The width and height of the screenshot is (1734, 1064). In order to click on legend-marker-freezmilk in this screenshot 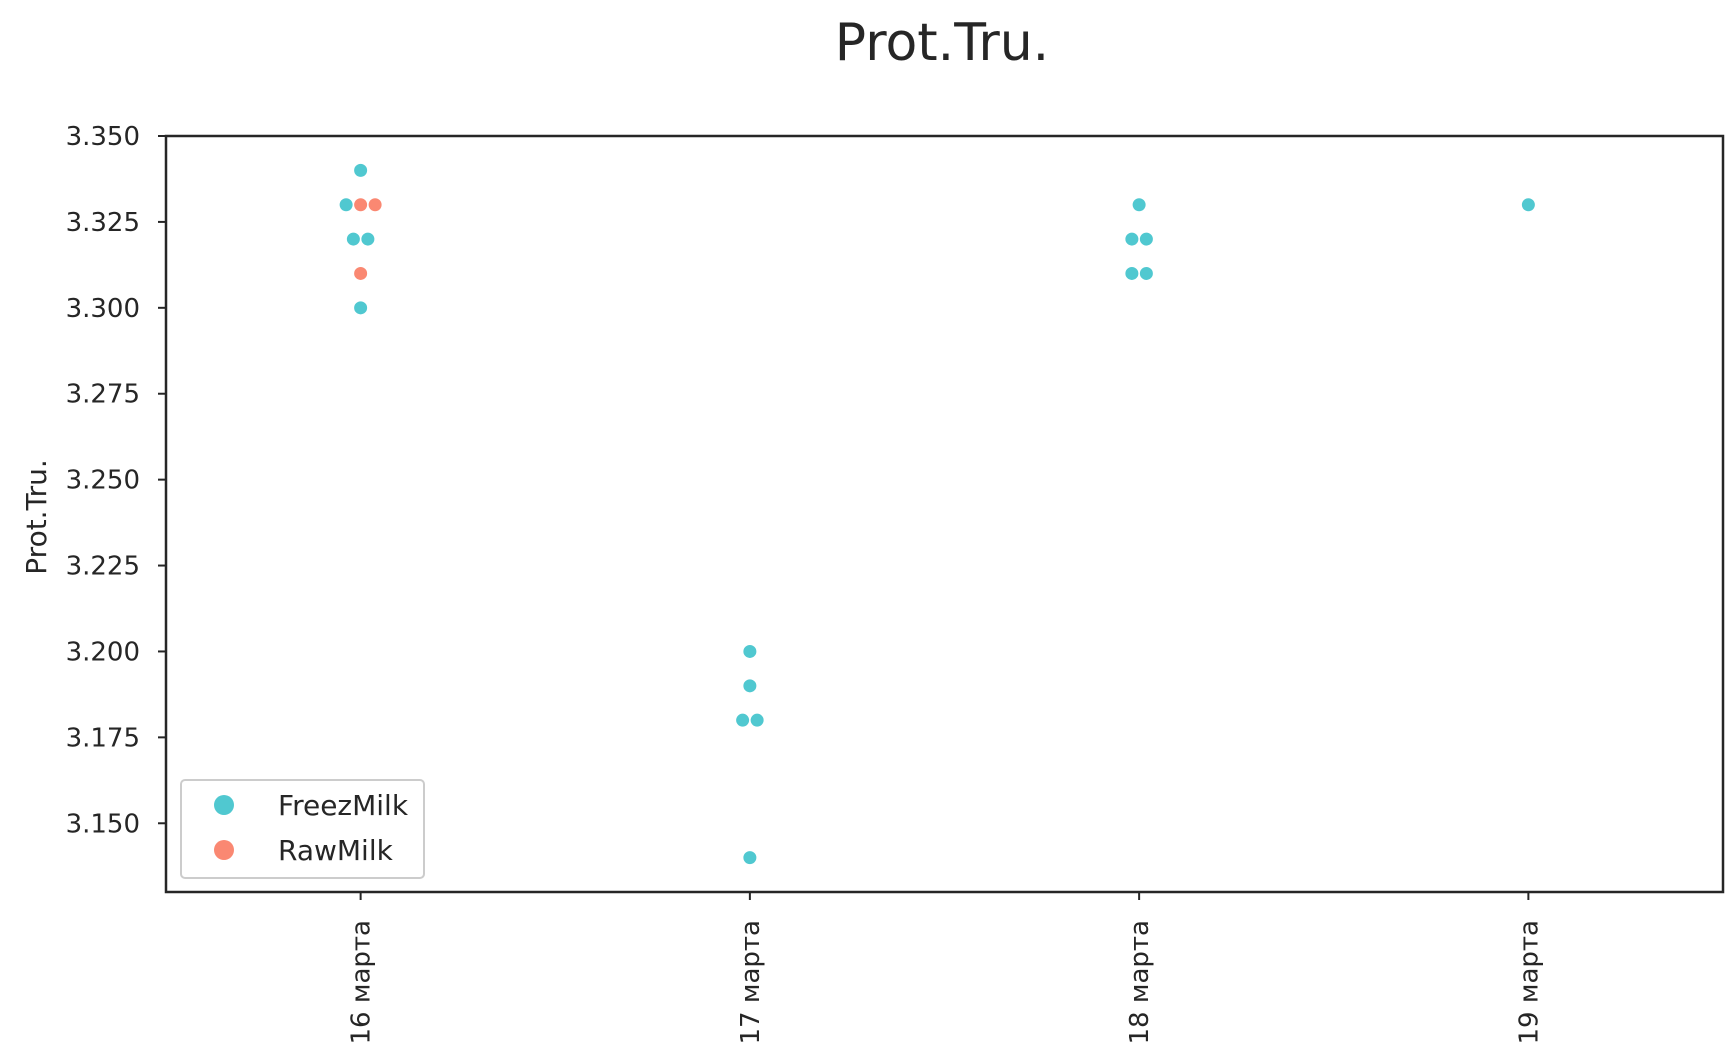, I will do `click(224, 805)`.